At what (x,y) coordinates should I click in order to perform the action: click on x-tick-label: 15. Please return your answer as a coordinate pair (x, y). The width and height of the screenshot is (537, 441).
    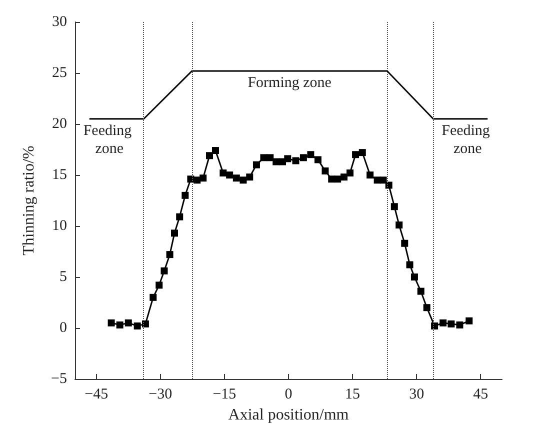
    Looking at the image, I should click on (352, 394).